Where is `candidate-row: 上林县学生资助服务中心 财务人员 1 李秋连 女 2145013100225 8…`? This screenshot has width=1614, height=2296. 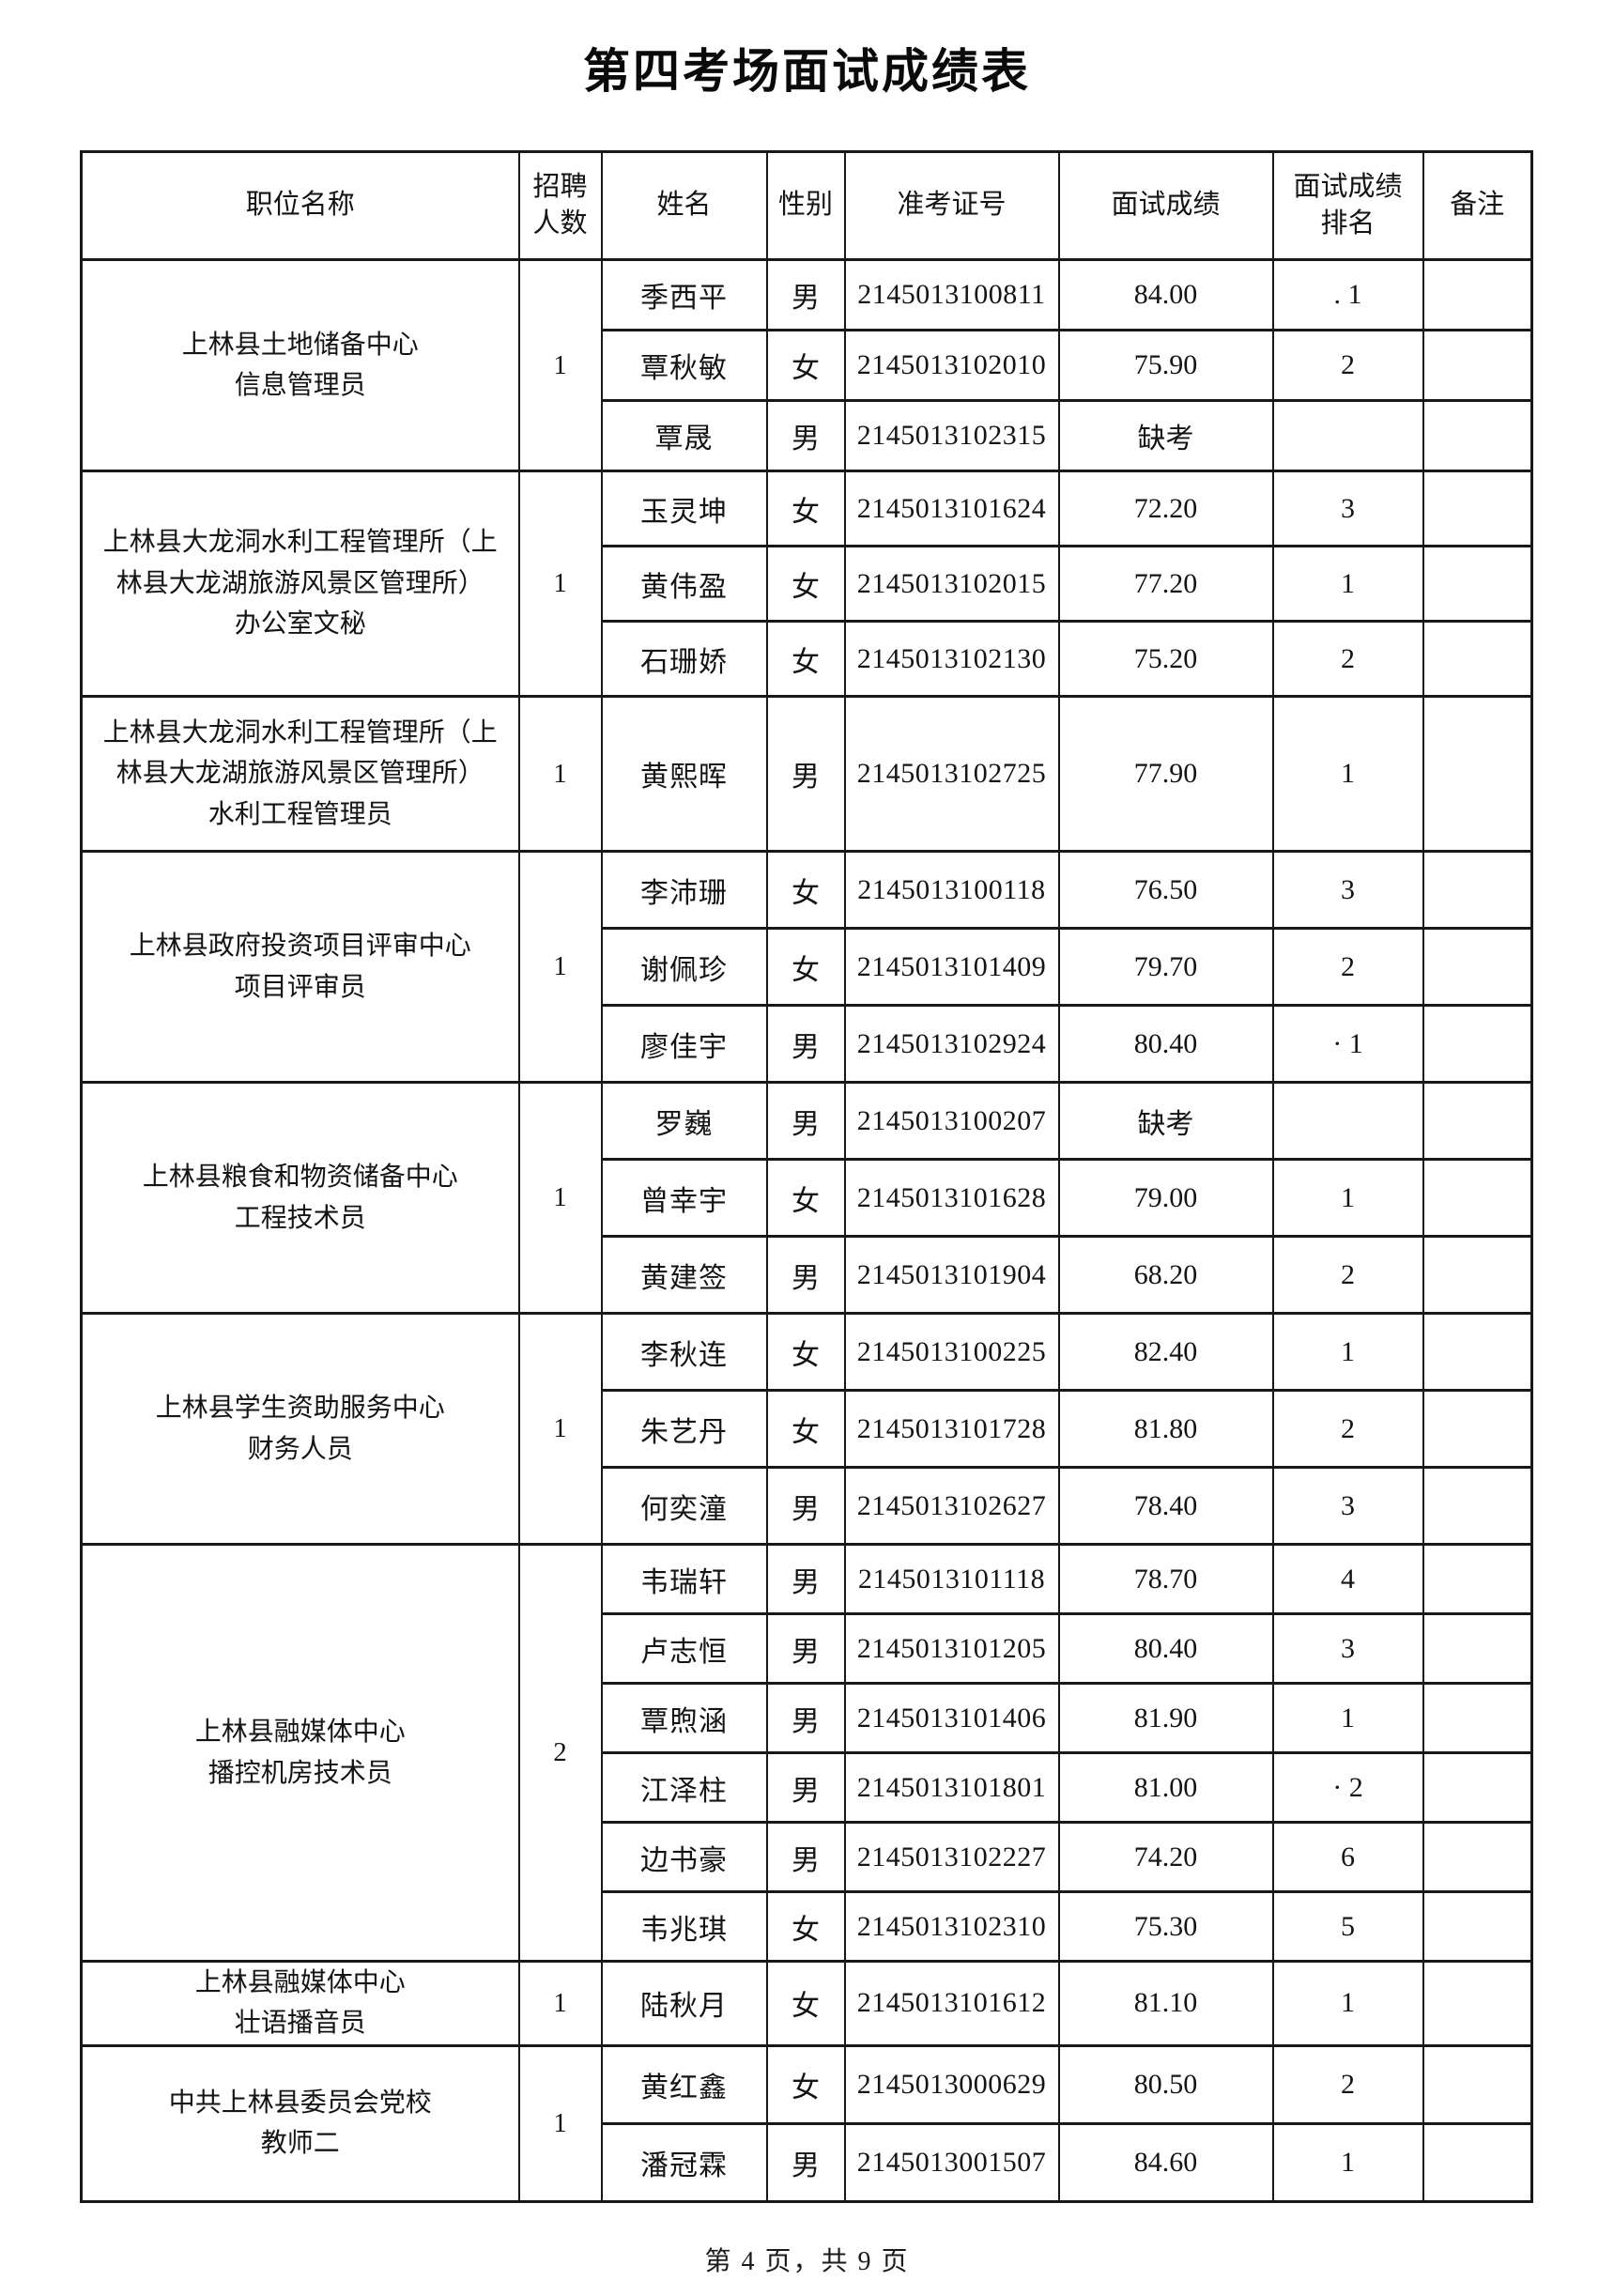
candidate-row: 上林县学生资助服务中心 财务人员 1 李秋连 女 2145013100225 8… is located at coordinates (806, 1429).